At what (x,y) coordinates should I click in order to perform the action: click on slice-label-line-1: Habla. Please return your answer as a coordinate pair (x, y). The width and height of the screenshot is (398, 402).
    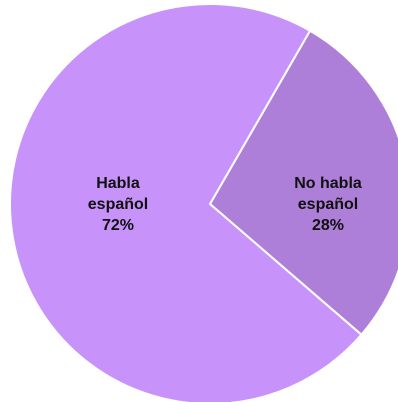
    Looking at the image, I should click on (118, 183).